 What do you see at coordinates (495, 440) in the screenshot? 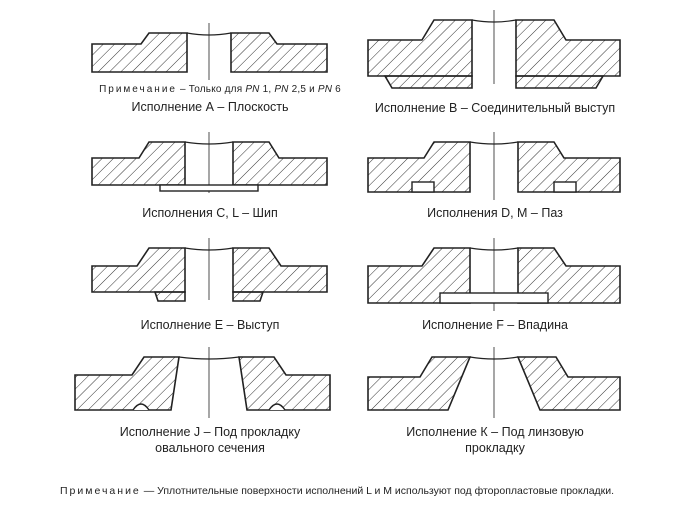
I see `caption-k: Исполнение К – Под линзовую прокладку` at bounding box center [495, 440].